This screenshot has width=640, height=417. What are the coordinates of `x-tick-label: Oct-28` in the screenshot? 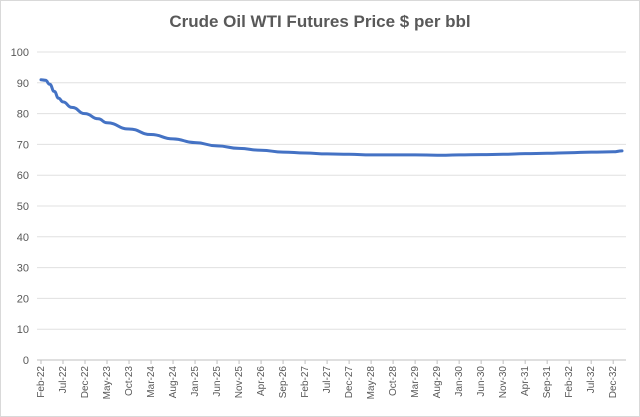 It's located at (393, 381).